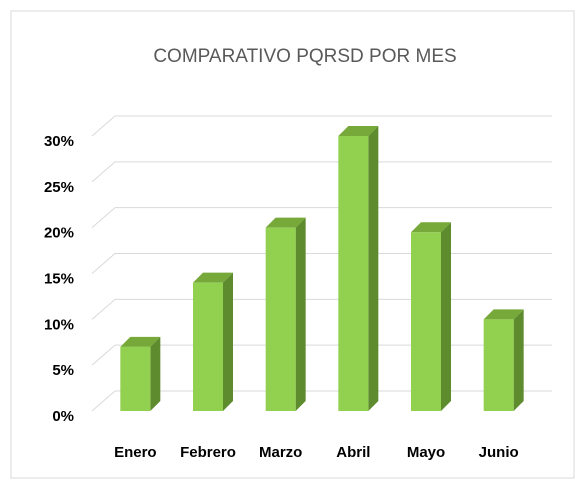  What do you see at coordinates (59, 141) in the screenshot?
I see `y-tick-label: 30%` at bounding box center [59, 141].